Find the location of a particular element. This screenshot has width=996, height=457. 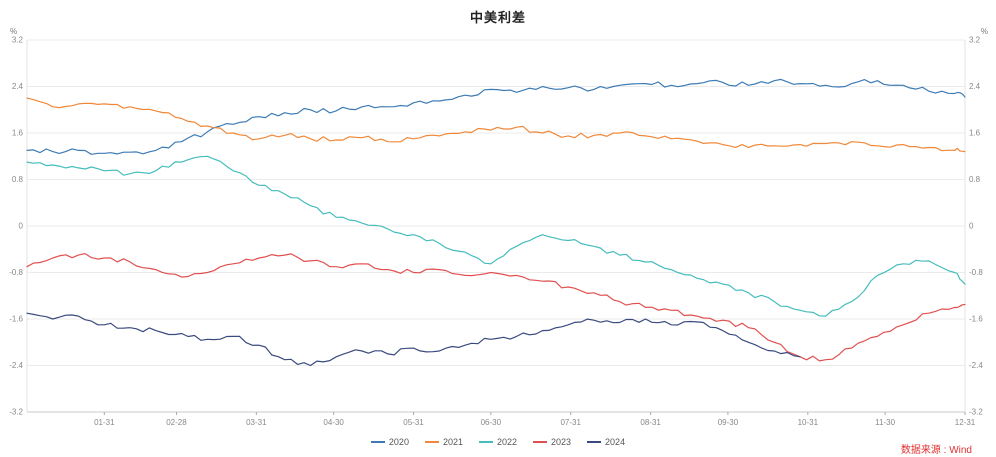

y-tick-label-right: -3.2 is located at coordinates (976, 412).